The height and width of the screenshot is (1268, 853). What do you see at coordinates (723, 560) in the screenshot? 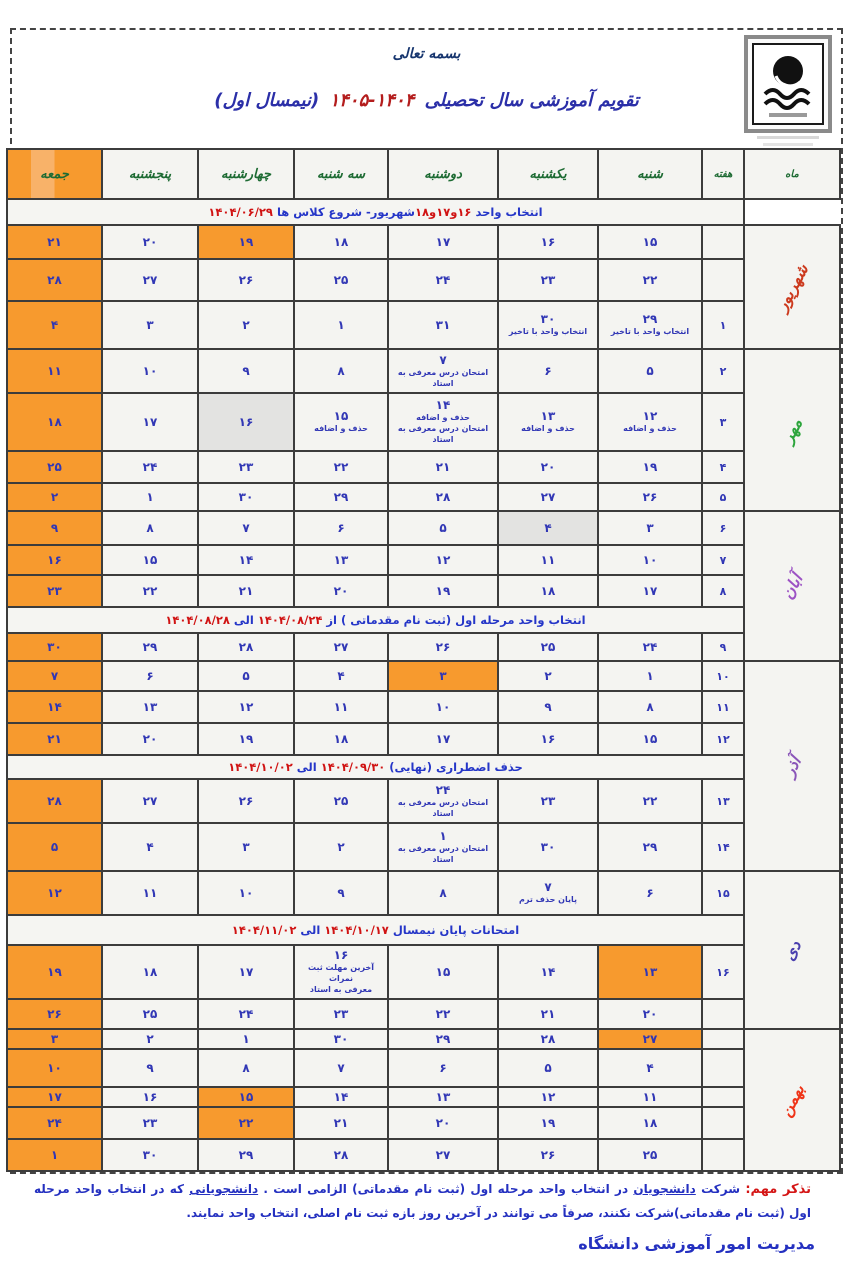
I see `week-number-cell: ۷` at bounding box center [723, 560].